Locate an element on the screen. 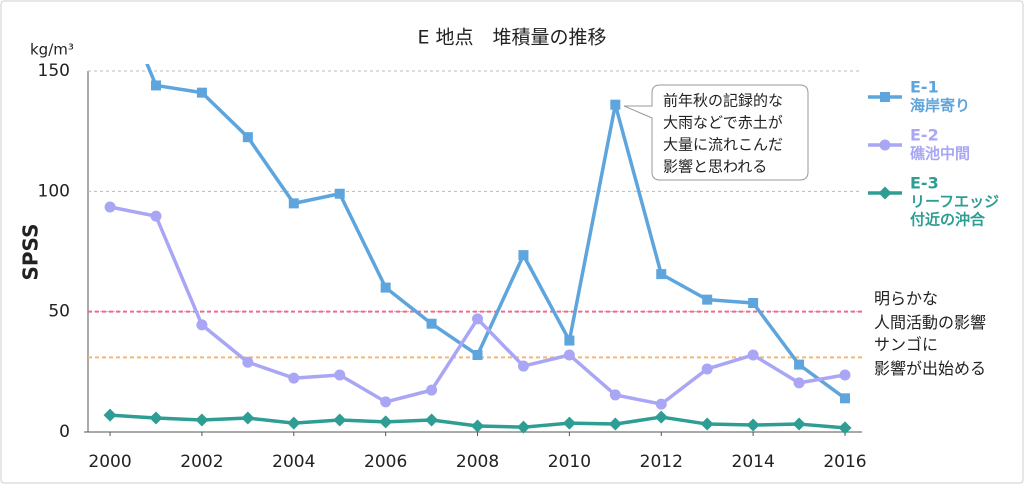  x-tick-label: 2008 is located at coordinates (477, 462).